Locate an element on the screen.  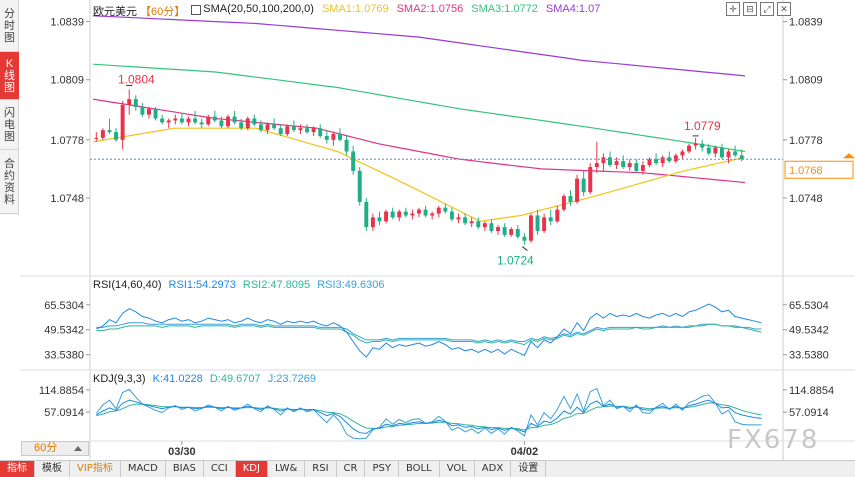
kdj-tick-label-right: 114.8854 is located at coordinates (811, 391).